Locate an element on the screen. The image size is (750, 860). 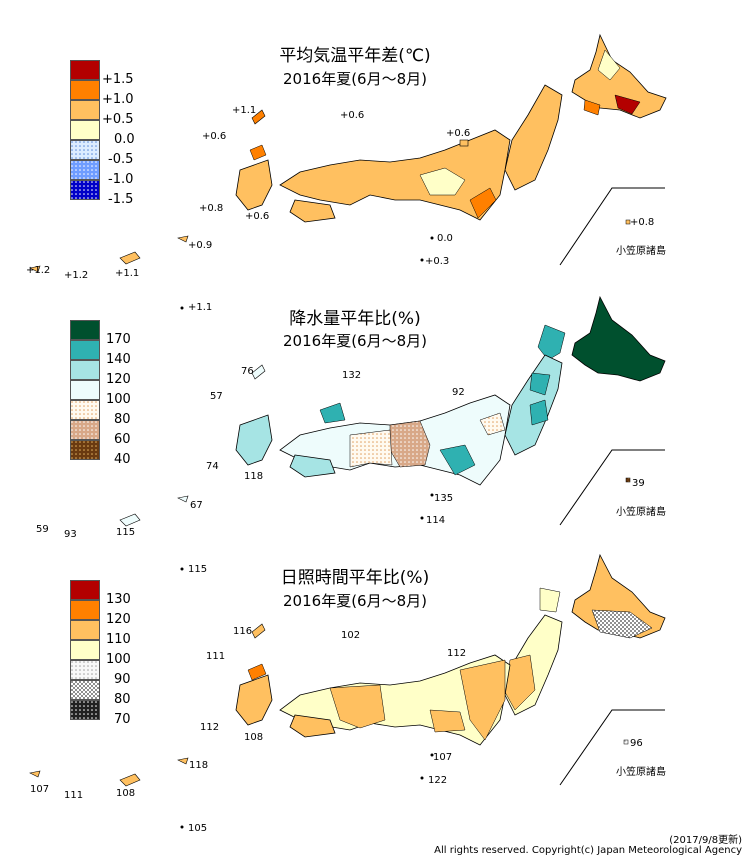
legend-label: 170 is located at coordinates (118, 339).